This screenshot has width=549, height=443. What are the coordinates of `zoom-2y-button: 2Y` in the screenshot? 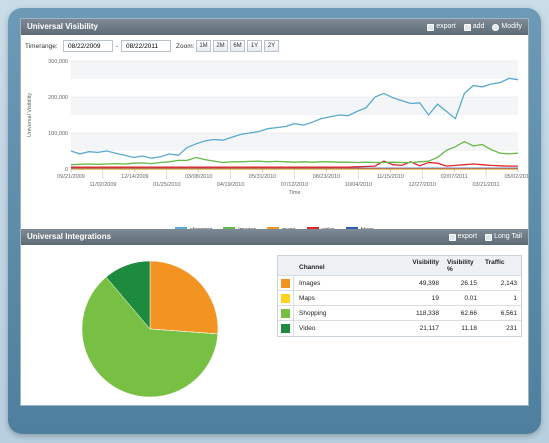 It's located at (271, 46).